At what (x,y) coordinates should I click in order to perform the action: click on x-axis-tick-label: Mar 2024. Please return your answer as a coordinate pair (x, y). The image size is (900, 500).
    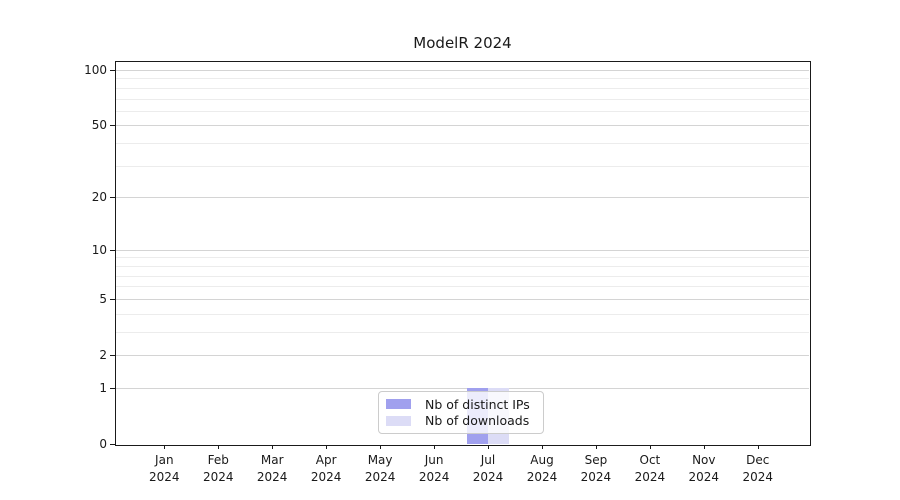
    Looking at the image, I should click on (272, 468).